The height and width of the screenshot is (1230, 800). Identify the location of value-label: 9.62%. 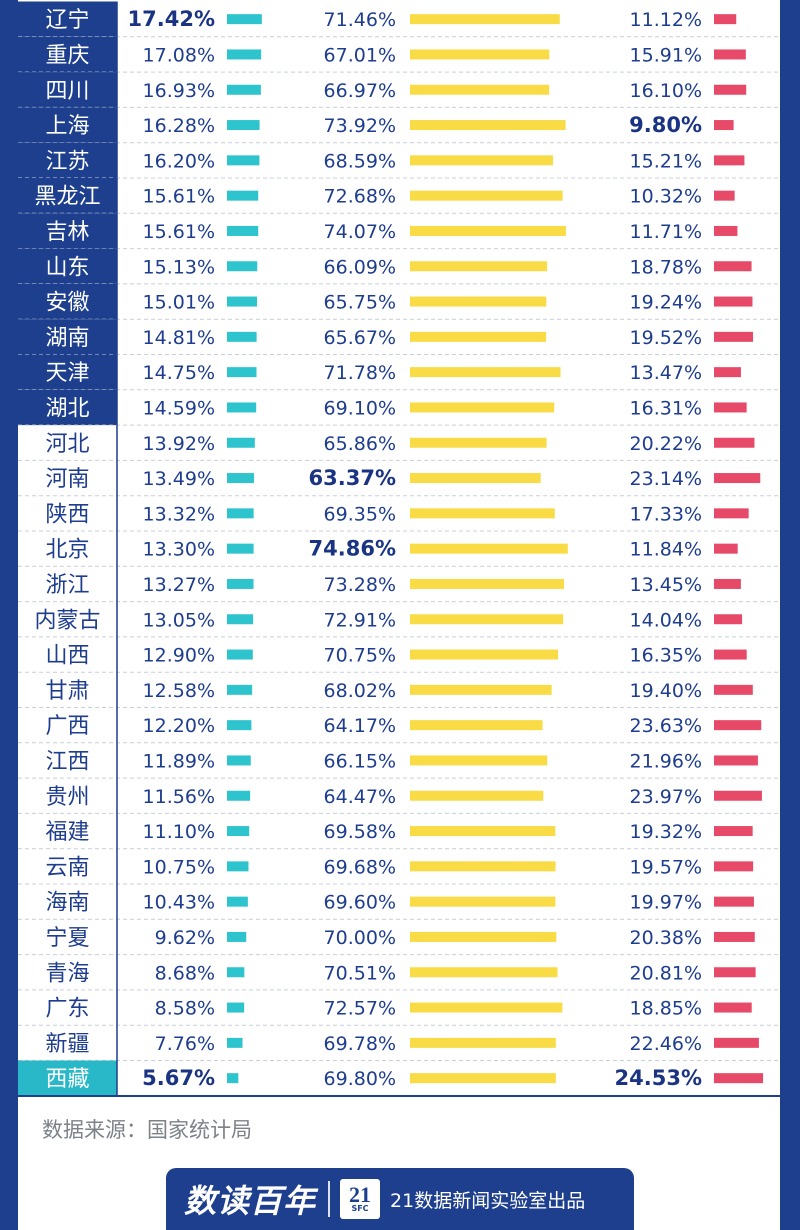
(185, 938).